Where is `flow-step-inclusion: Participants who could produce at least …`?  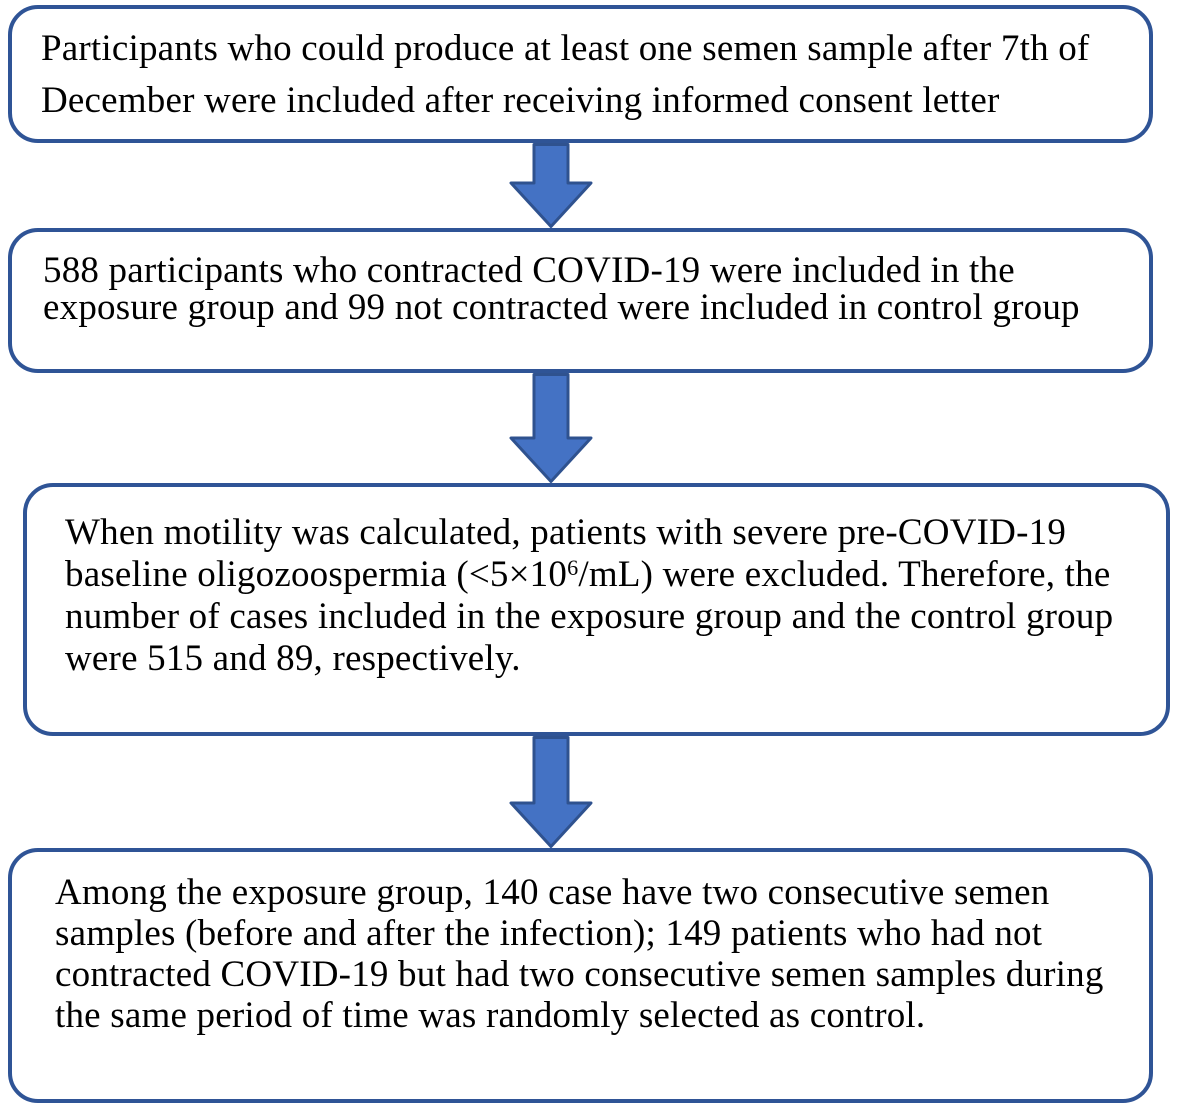 flow-step-inclusion: Participants who could produce at least … is located at coordinates (580, 74).